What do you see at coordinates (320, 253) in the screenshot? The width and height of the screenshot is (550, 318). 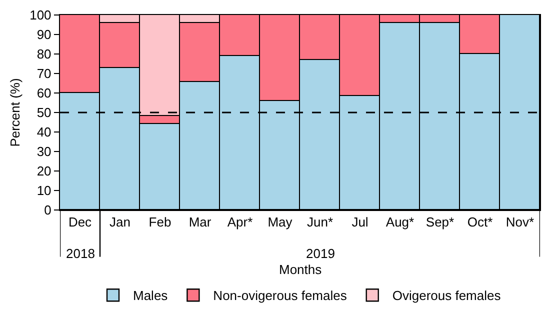 I see `text: 2019` at bounding box center [320, 253].